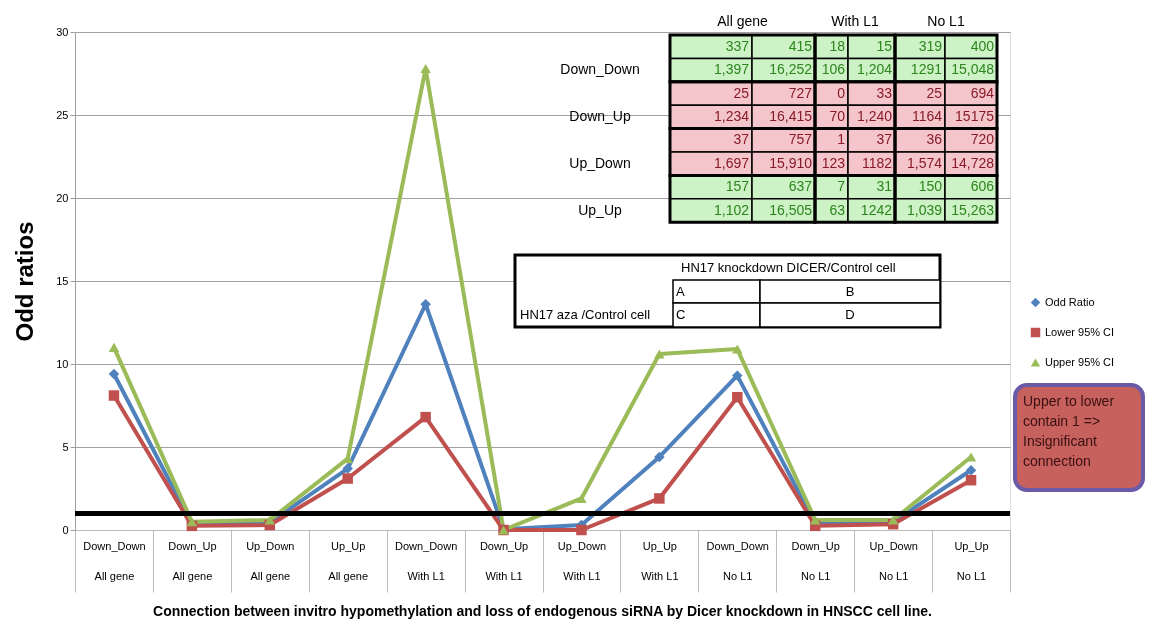 This screenshot has width=1150, height=633. What do you see at coordinates (270, 560) in the screenshot?
I see `category-label: Up_Down All gene` at bounding box center [270, 560].